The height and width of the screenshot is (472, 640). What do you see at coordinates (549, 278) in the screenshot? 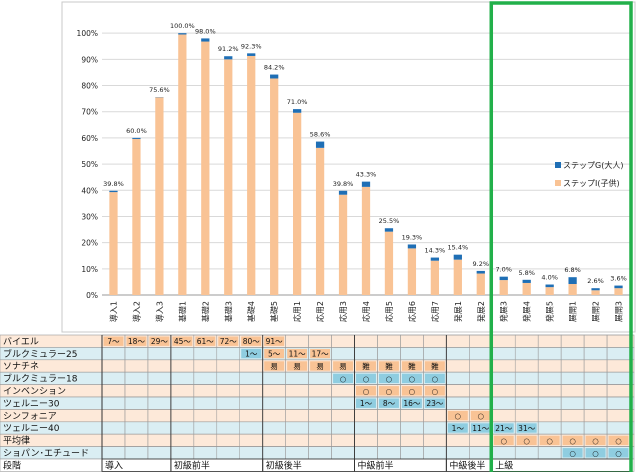
I see `data-label: 4.0%` at bounding box center [549, 278].